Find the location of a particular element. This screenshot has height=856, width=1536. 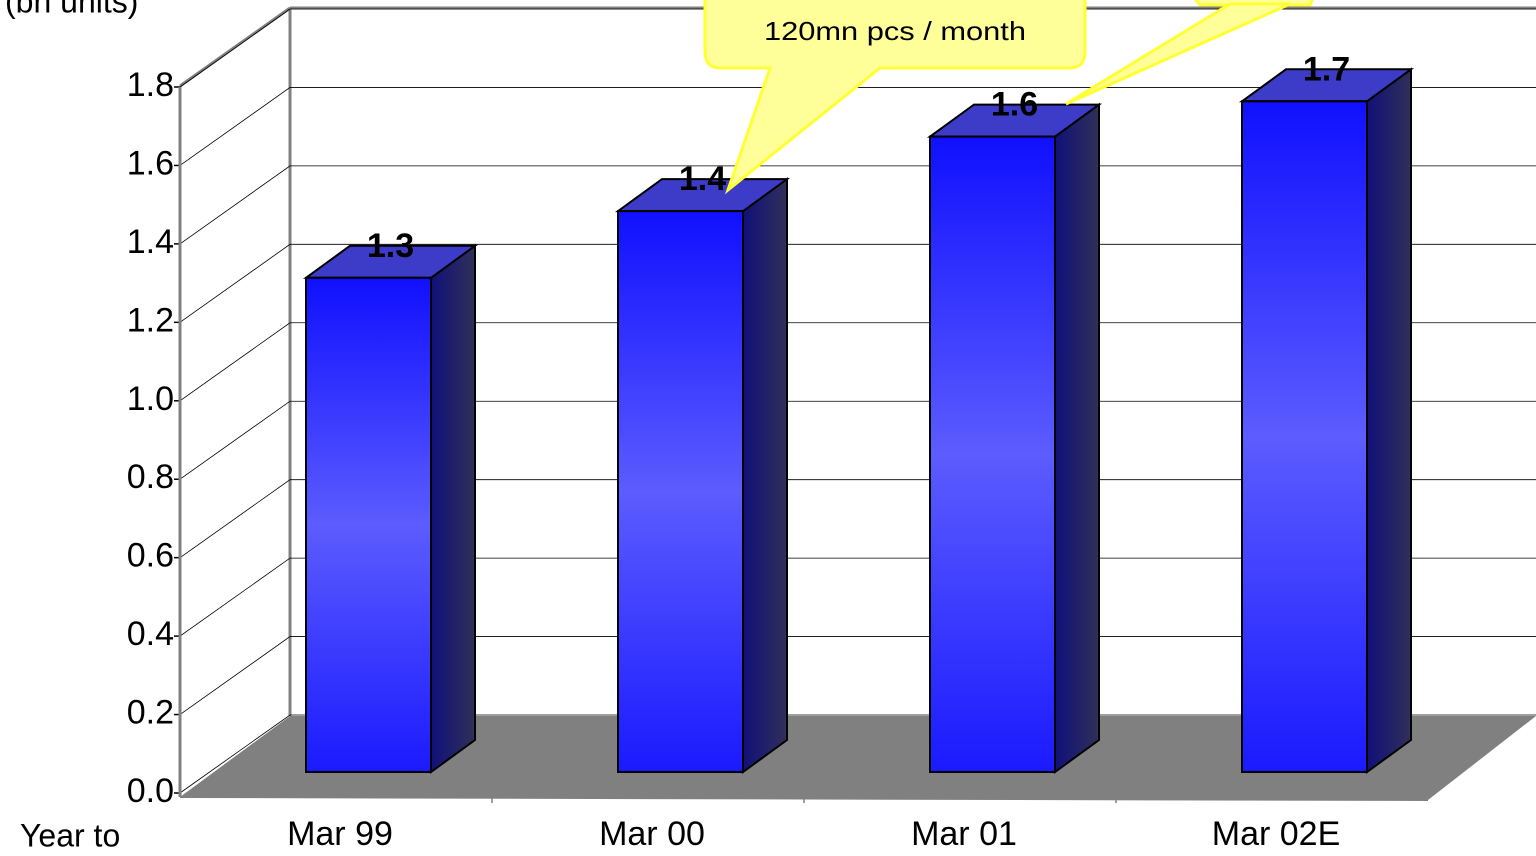

callouts: 120mn pcs / month is located at coordinates (1008, 97).